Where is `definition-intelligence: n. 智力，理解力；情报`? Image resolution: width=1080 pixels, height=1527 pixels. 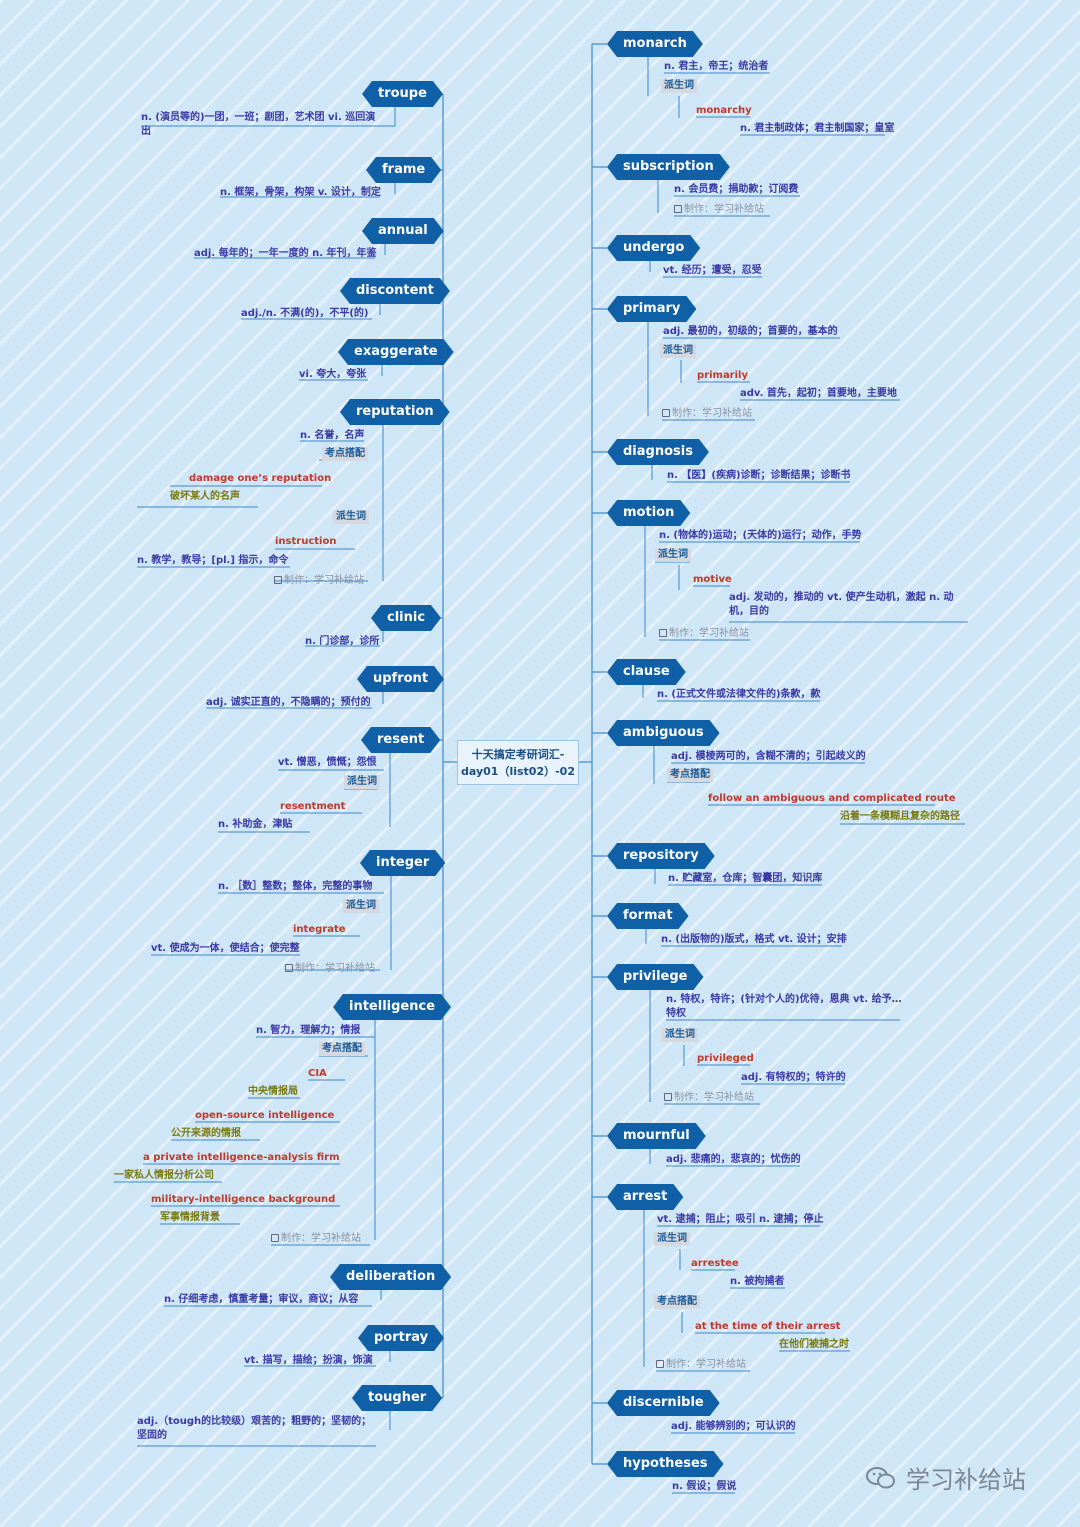
definition-intelligence: n. 智力，理解力；情报 is located at coordinates (308, 1030).